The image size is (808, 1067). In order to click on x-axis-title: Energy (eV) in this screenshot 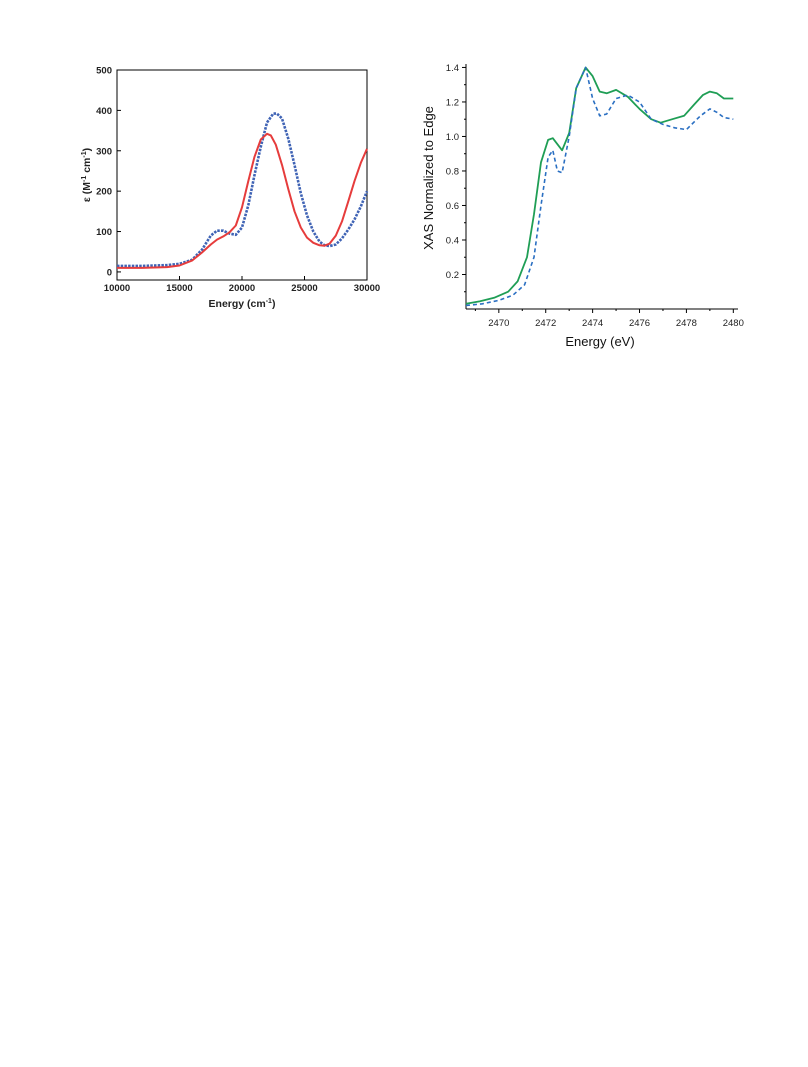, I will do `click(599, 341)`.